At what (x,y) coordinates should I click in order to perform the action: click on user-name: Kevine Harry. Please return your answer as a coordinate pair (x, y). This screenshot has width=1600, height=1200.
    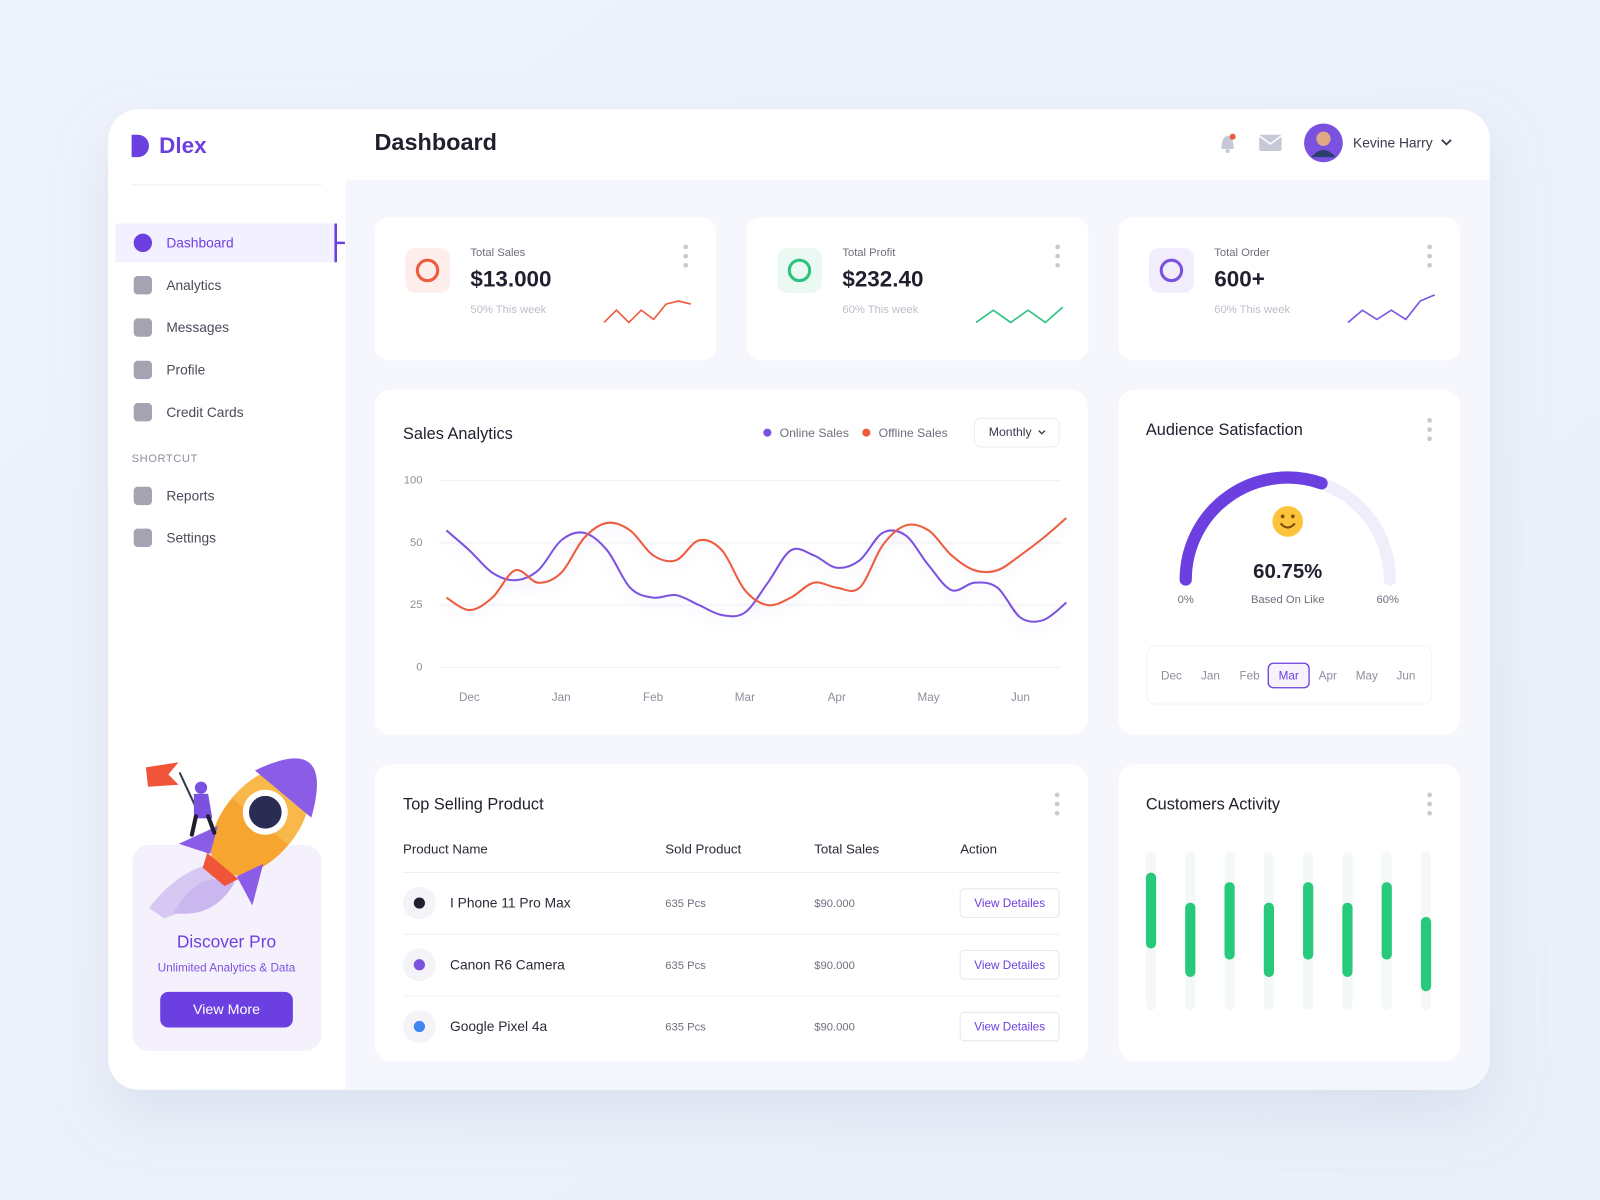
    Looking at the image, I should click on (1393, 143).